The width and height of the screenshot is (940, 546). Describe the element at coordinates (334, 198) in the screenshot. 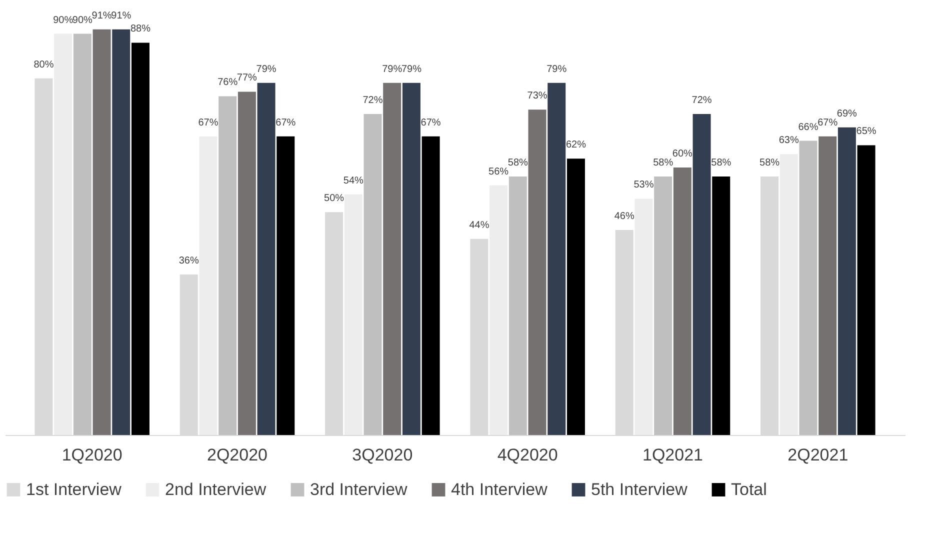

I see `data-label: 50%` at that location.